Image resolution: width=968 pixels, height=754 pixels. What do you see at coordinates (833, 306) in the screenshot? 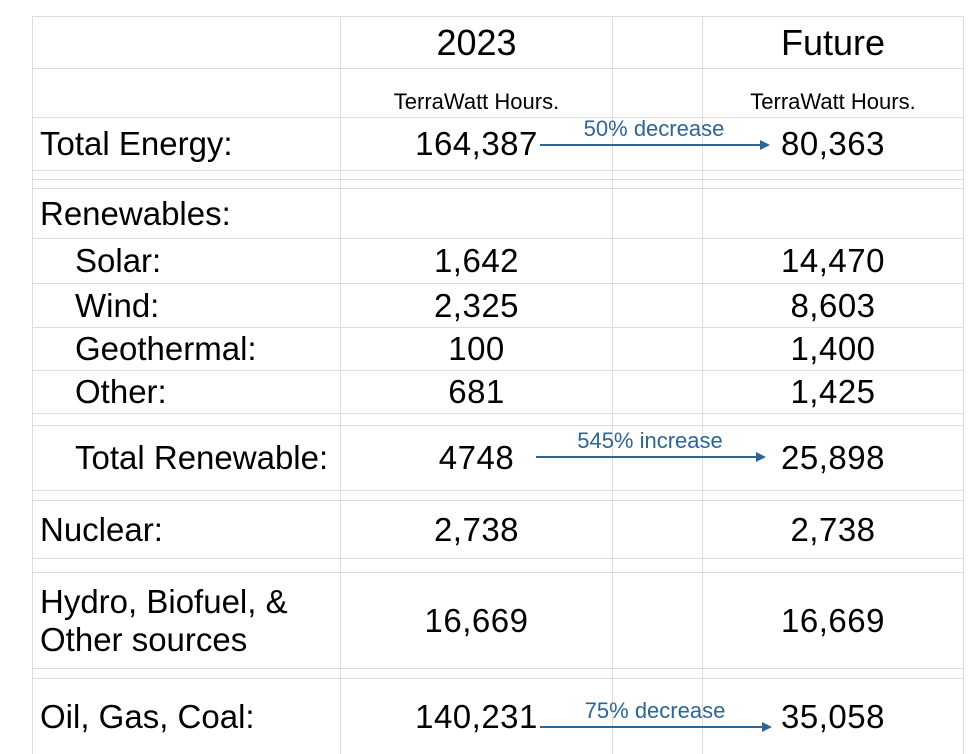
I see `value-future-wind: 8,603` at bounding box center [833, 306].